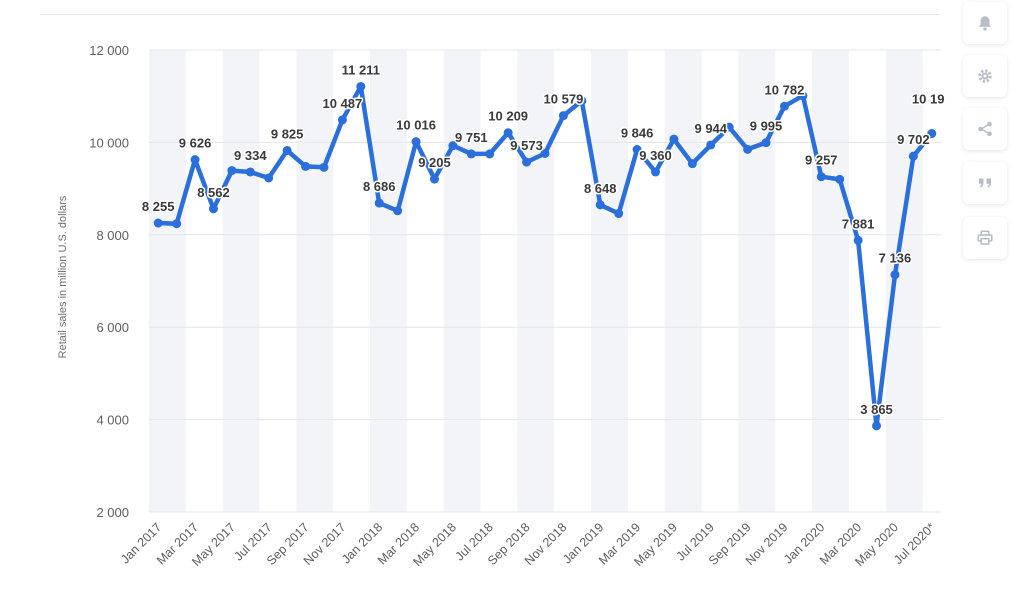  Describe the element at coordinates (112, 512) in the screenshot. I see `y-tick-label: 2 000` at that location.